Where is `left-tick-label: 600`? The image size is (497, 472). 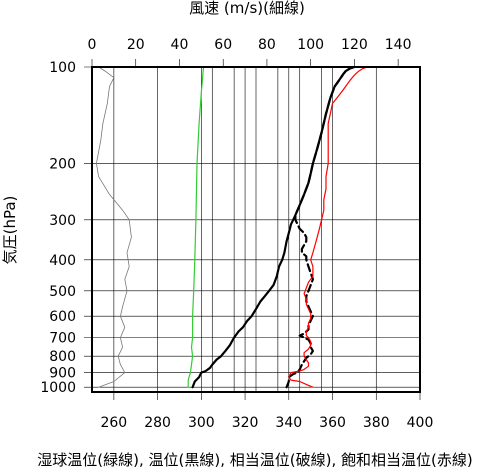 left-tick-label: 600 is located at coordinates (62, 317).